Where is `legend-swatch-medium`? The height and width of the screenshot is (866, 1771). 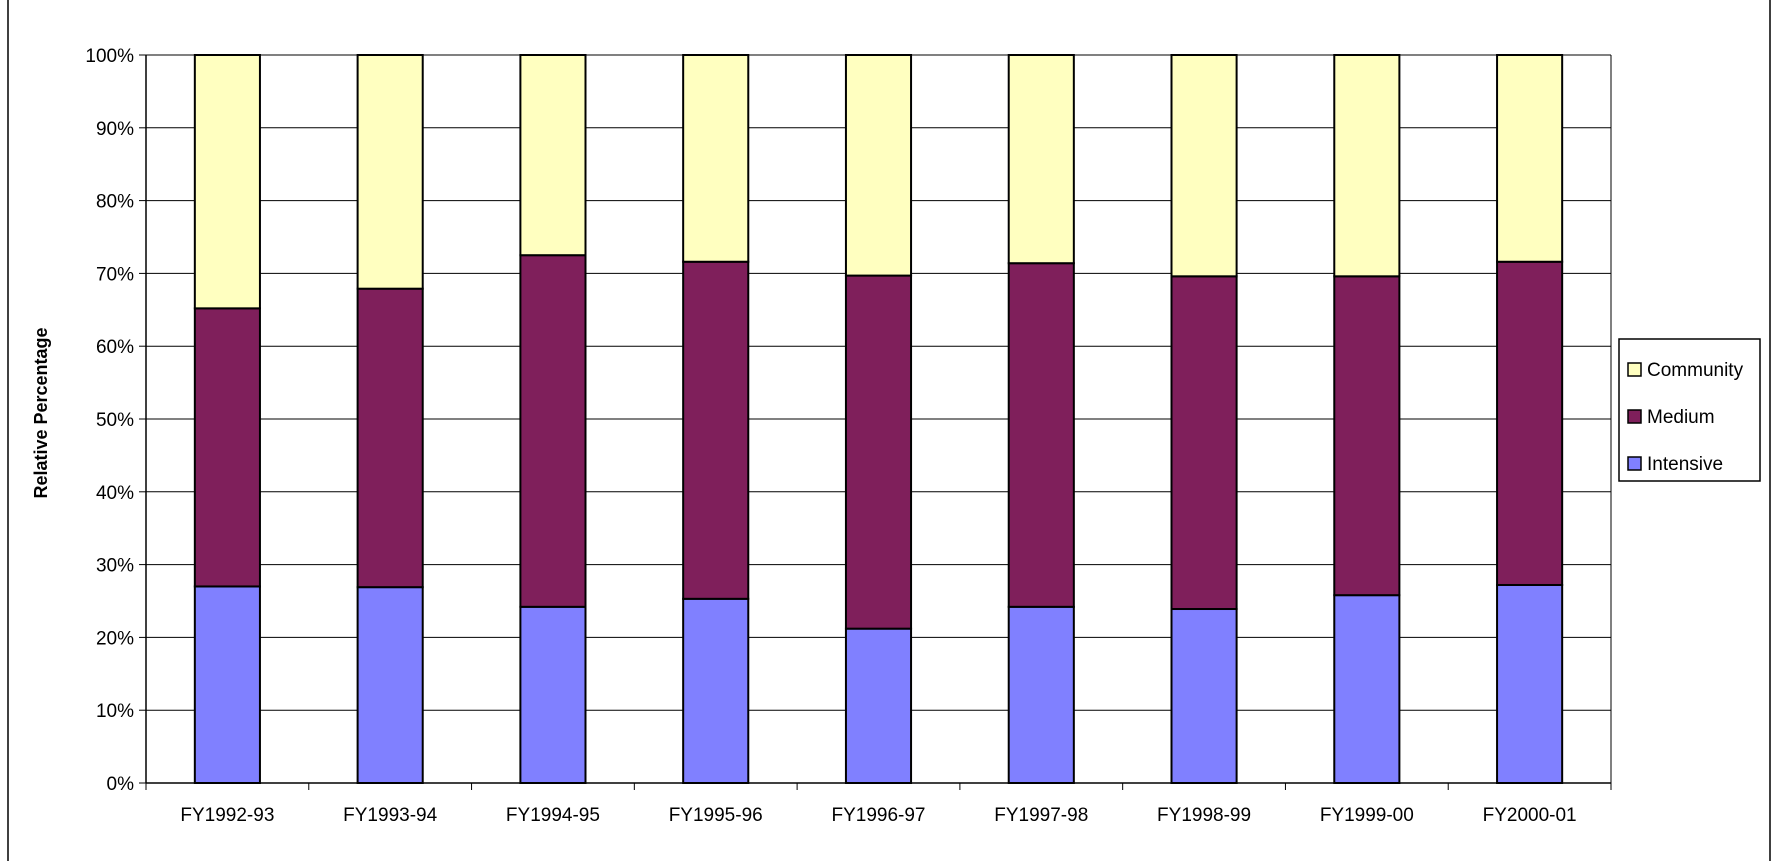 legend-swatch-medium is located at coordinates (1634, 416).